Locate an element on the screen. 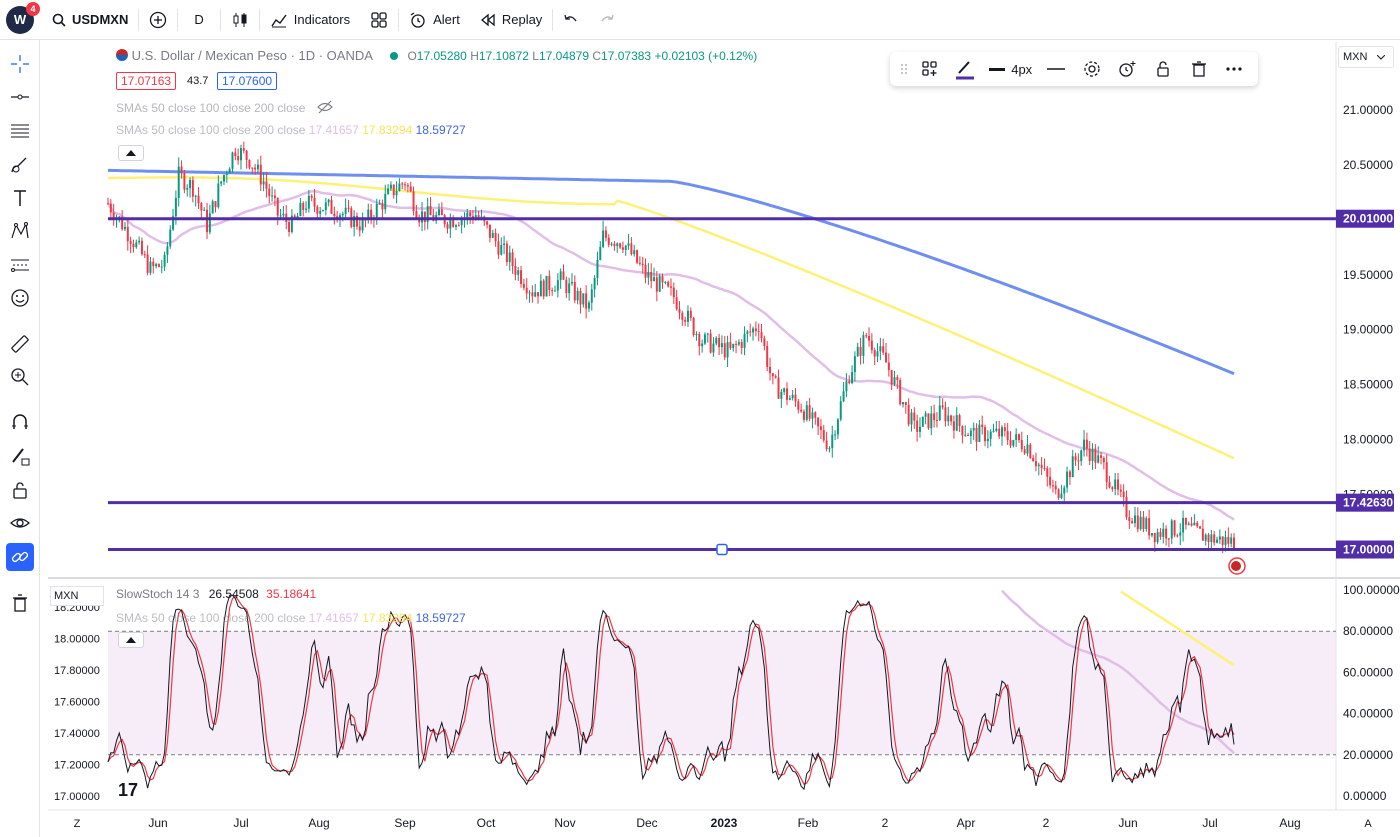 This screenshot has height=837, width=1400. brush-tool is located at coordinates (20, 165).